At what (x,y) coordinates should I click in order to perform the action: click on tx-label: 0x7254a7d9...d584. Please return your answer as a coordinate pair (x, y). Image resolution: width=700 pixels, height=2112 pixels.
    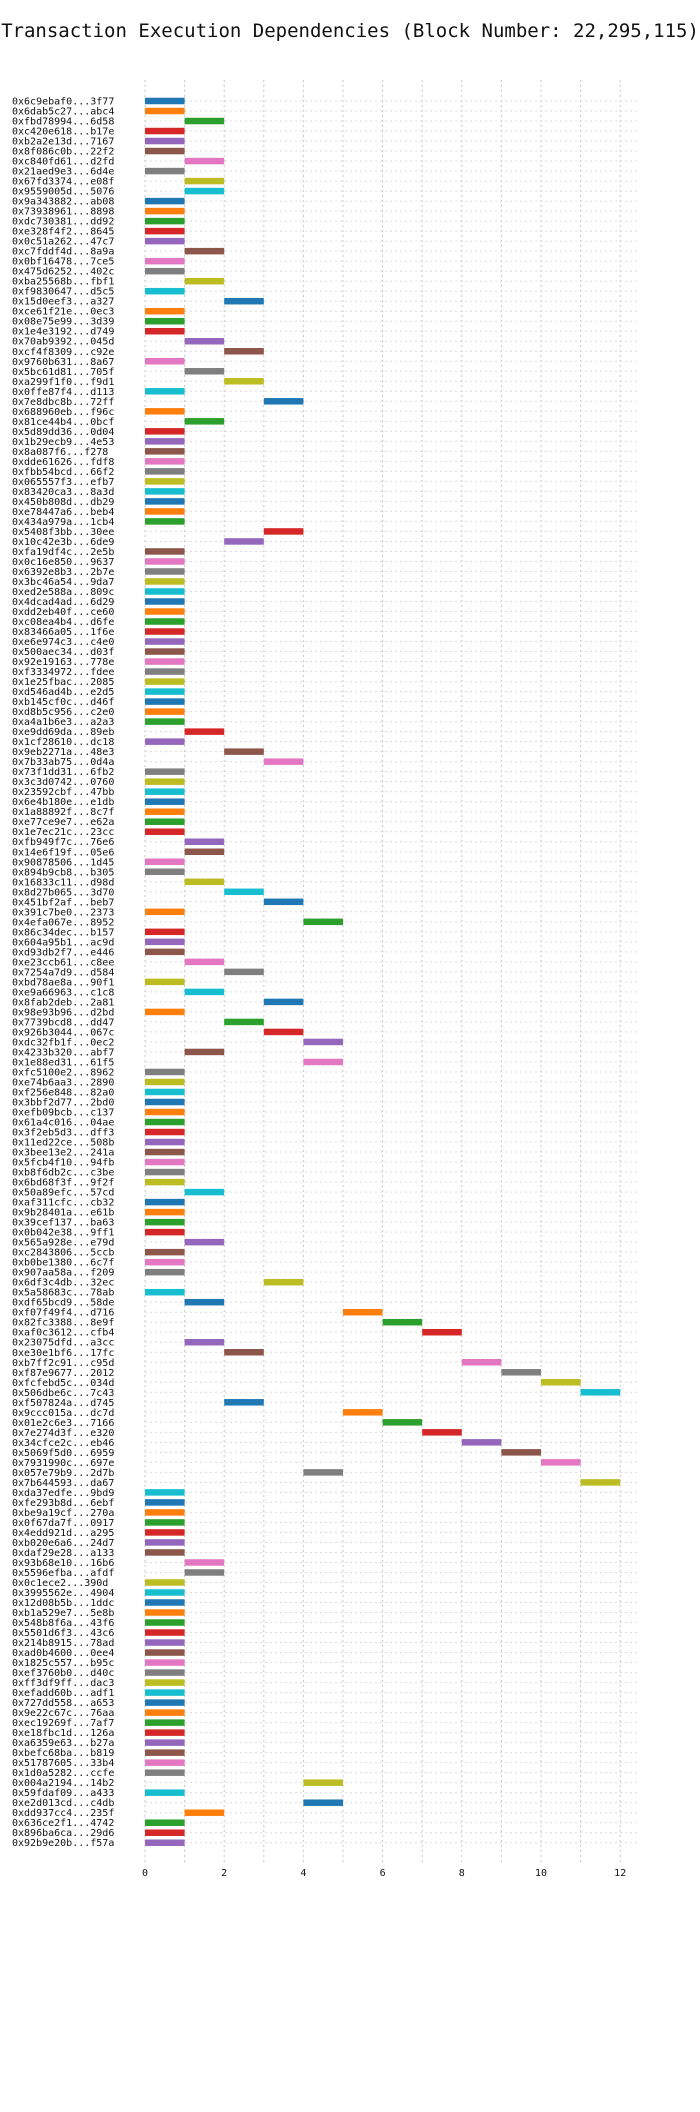
    Looking at the image, I should click on (63, 972).